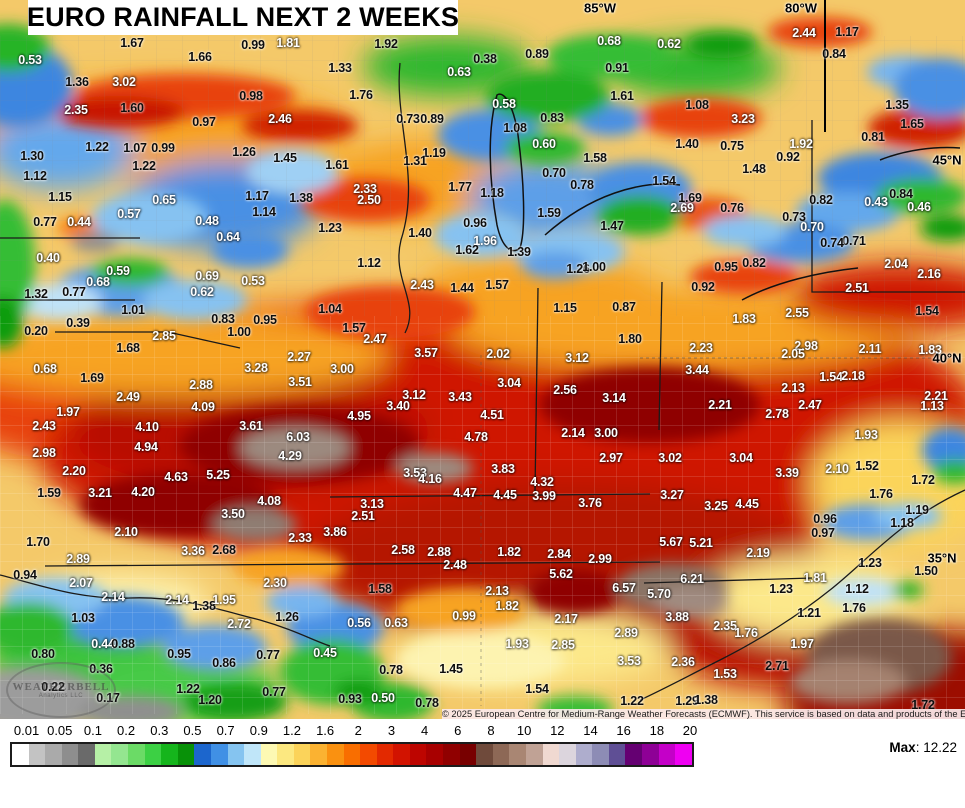  What do you see at coordinates (475, 223) in the screenshot?
I see `rain-value-label: 0.96` at bounding box center [475, 223].